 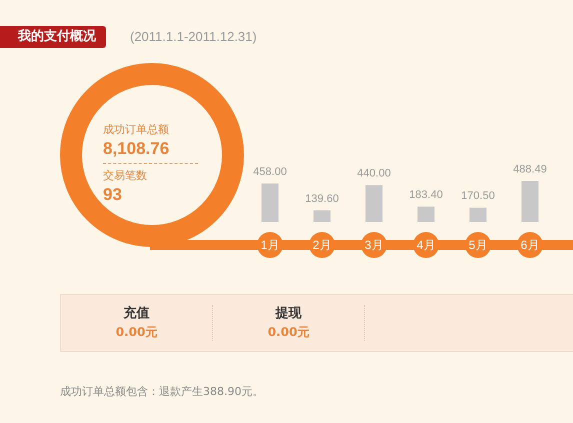 I want to click on data-label: 183.40, so click(x=426, y=195).